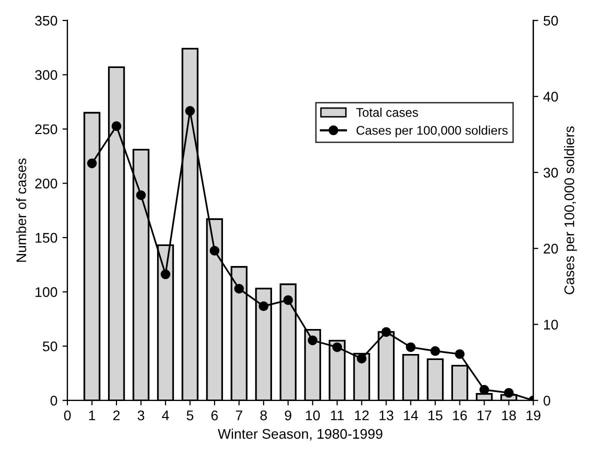 The image size is (613, 455). Describe the element at coordinates (67, 415) in the screenshot. I see `x-tick-label: 0` at that location.